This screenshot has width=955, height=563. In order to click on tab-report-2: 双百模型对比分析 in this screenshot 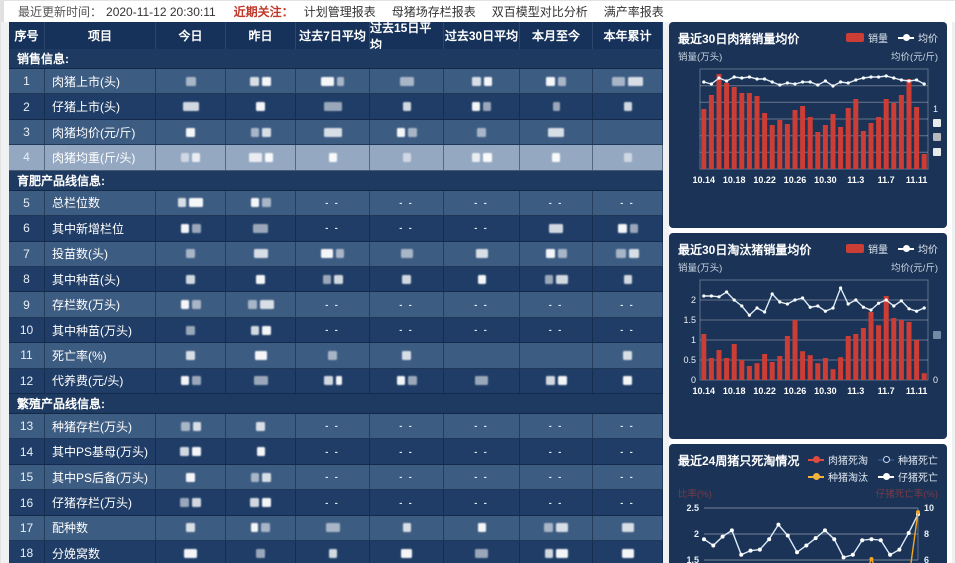, I will do `click(539, 12)`.